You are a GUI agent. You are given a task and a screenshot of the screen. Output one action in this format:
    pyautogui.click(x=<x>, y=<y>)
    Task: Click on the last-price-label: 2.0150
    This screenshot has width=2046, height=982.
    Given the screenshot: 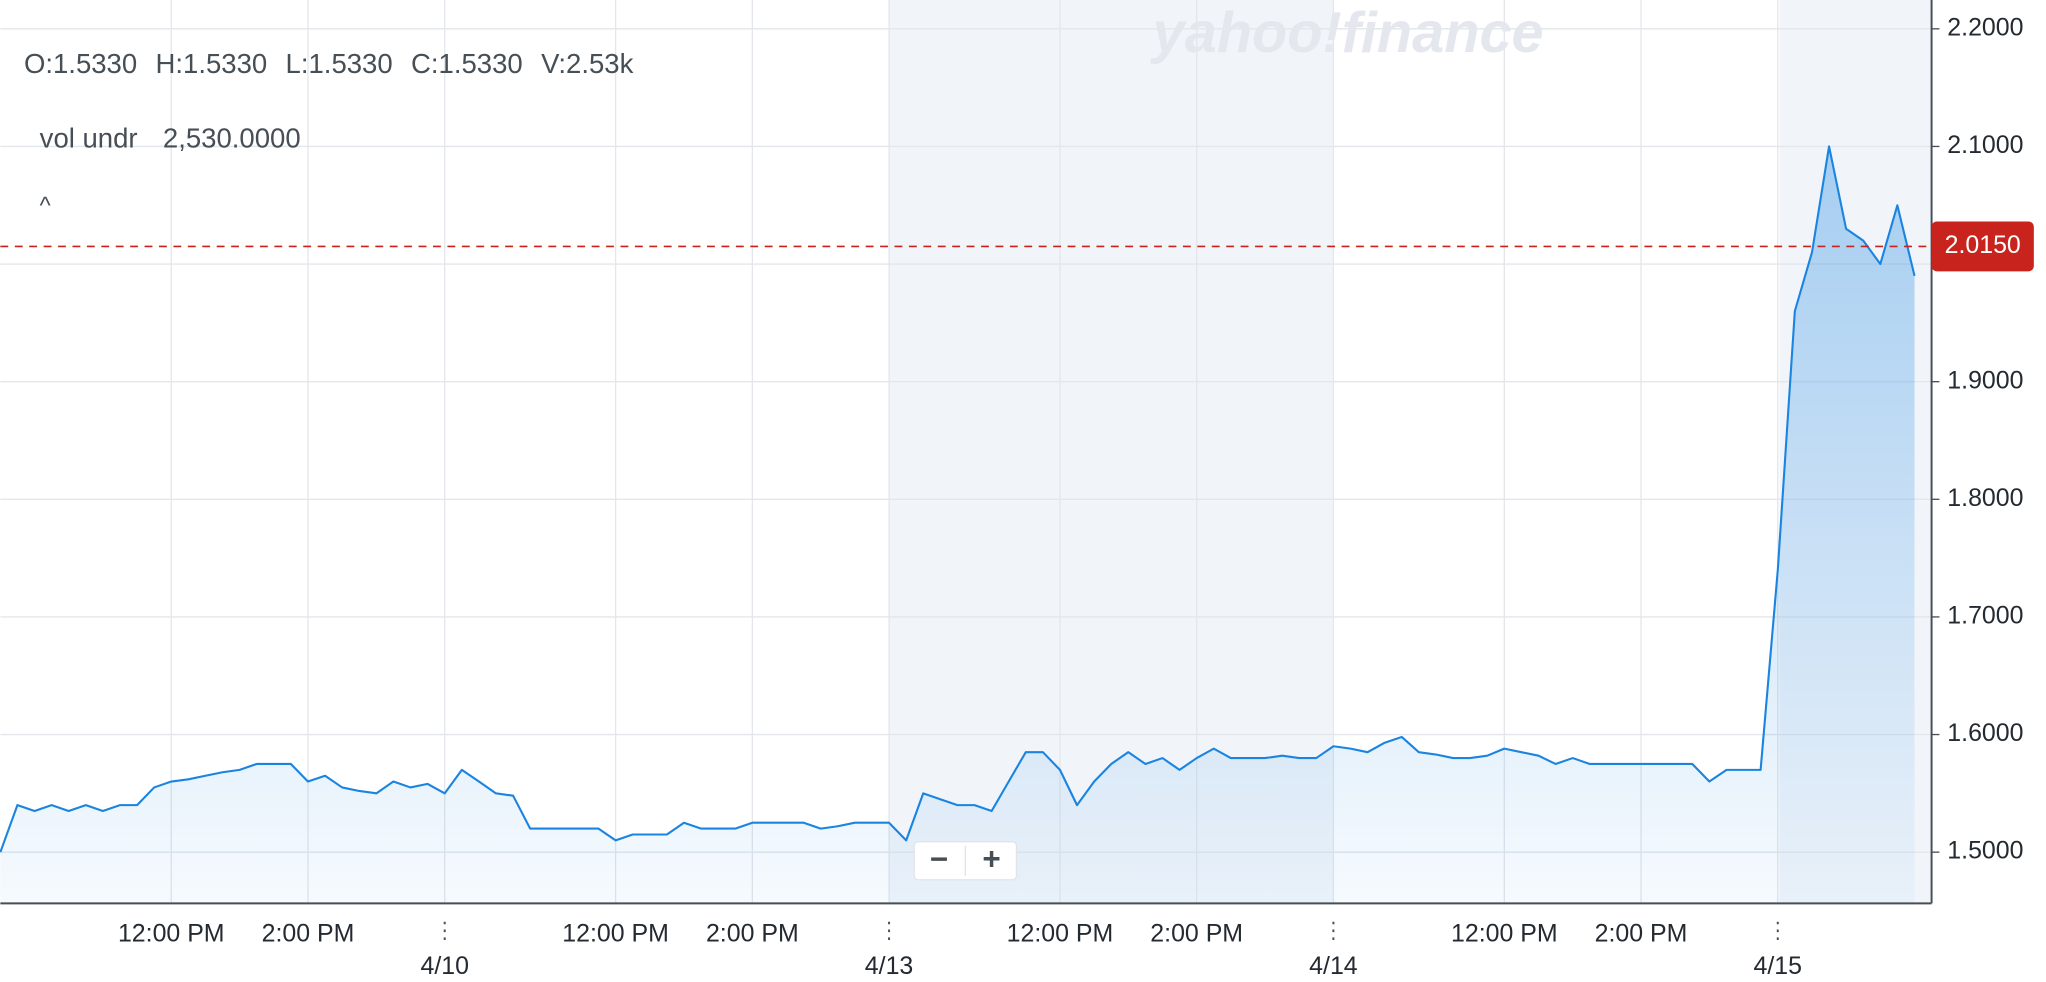 What is the action you would take?
    pyautogui.click(x=1983, y=245)
    